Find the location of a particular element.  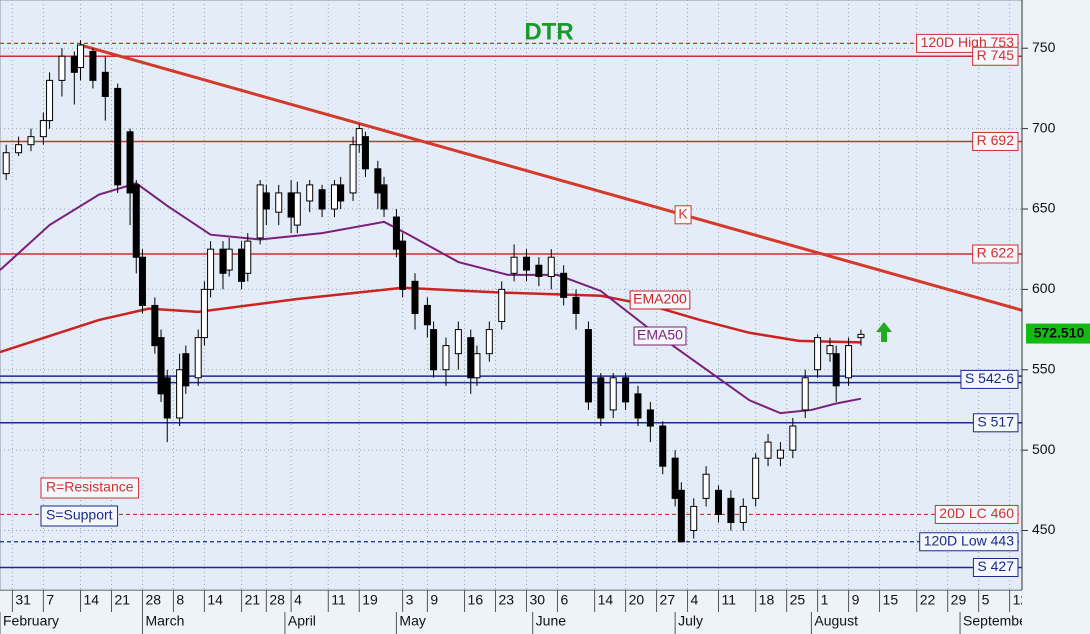

up-arrow is located at coordinates (884, 332).